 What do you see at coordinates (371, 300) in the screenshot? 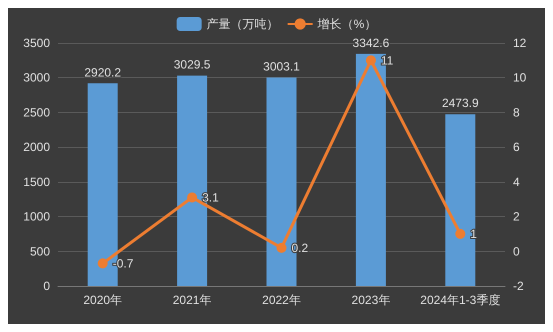
I see `x-tick-label: 2023年` at bounding box center [371, 300].